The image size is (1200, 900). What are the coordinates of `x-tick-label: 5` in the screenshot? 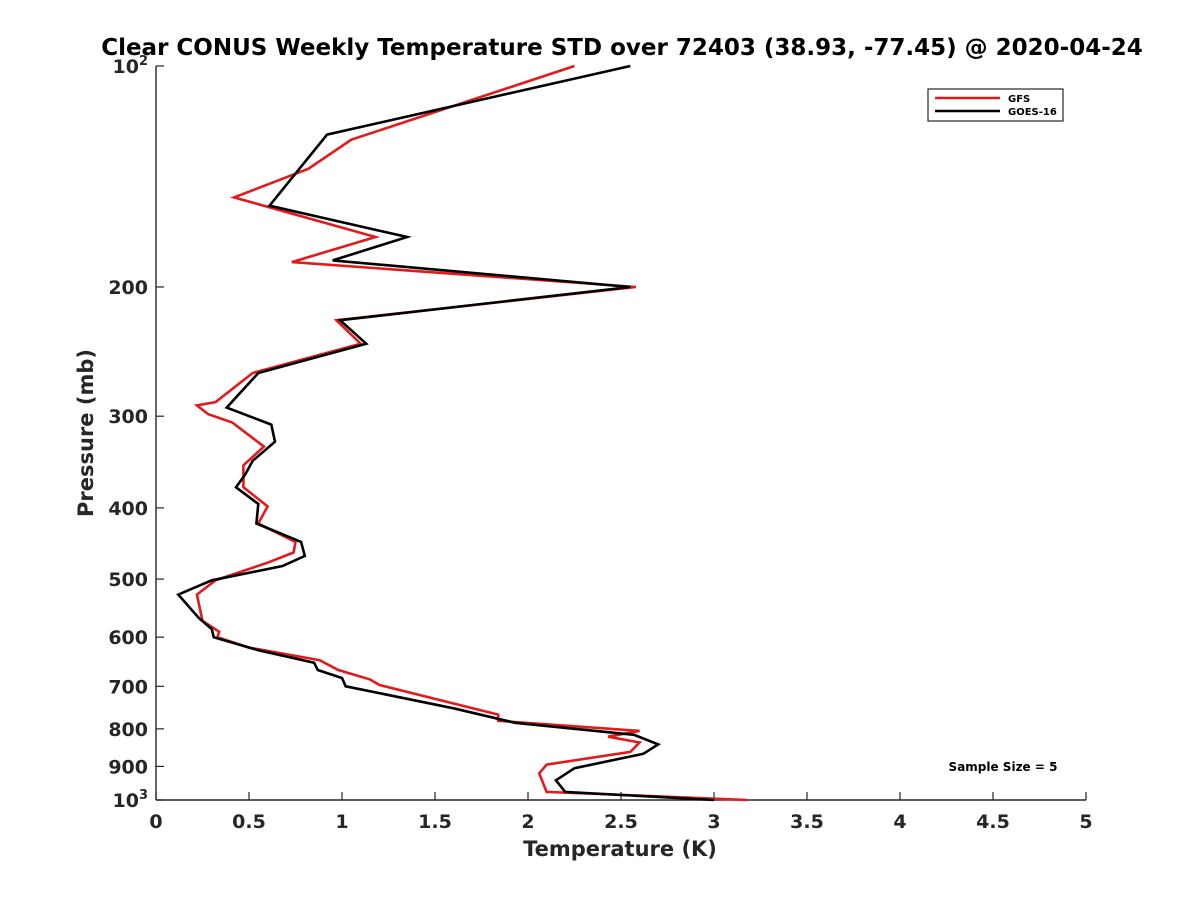 It's located at (1085, 822).